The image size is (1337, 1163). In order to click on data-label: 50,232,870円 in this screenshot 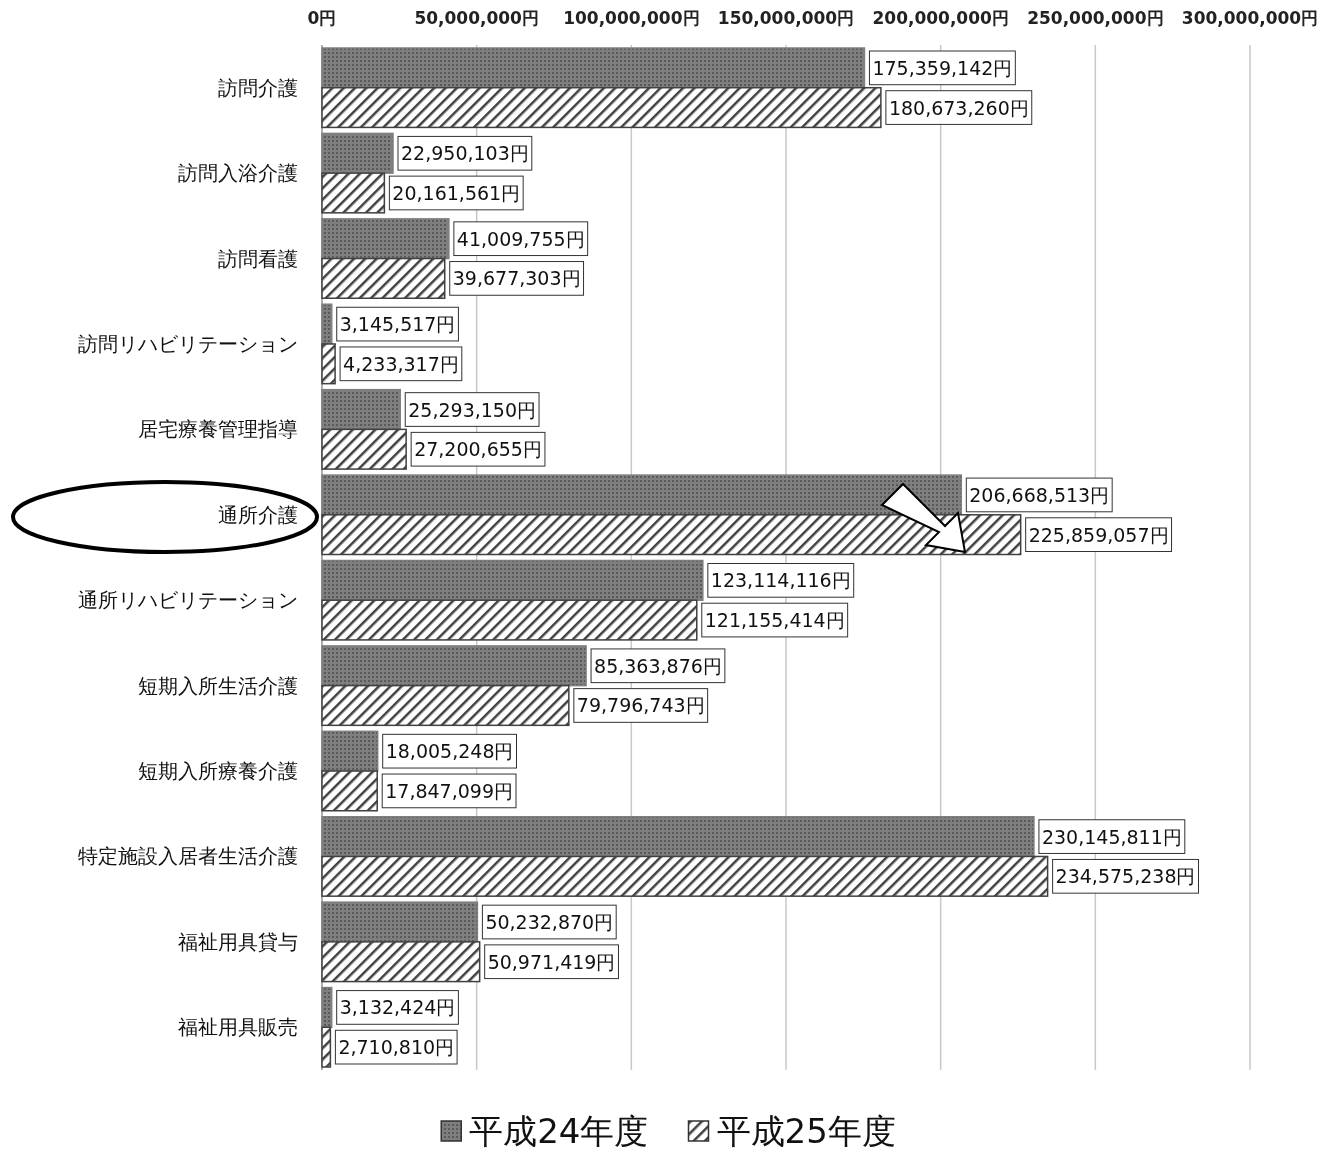, I will do `click(549, 922)`.